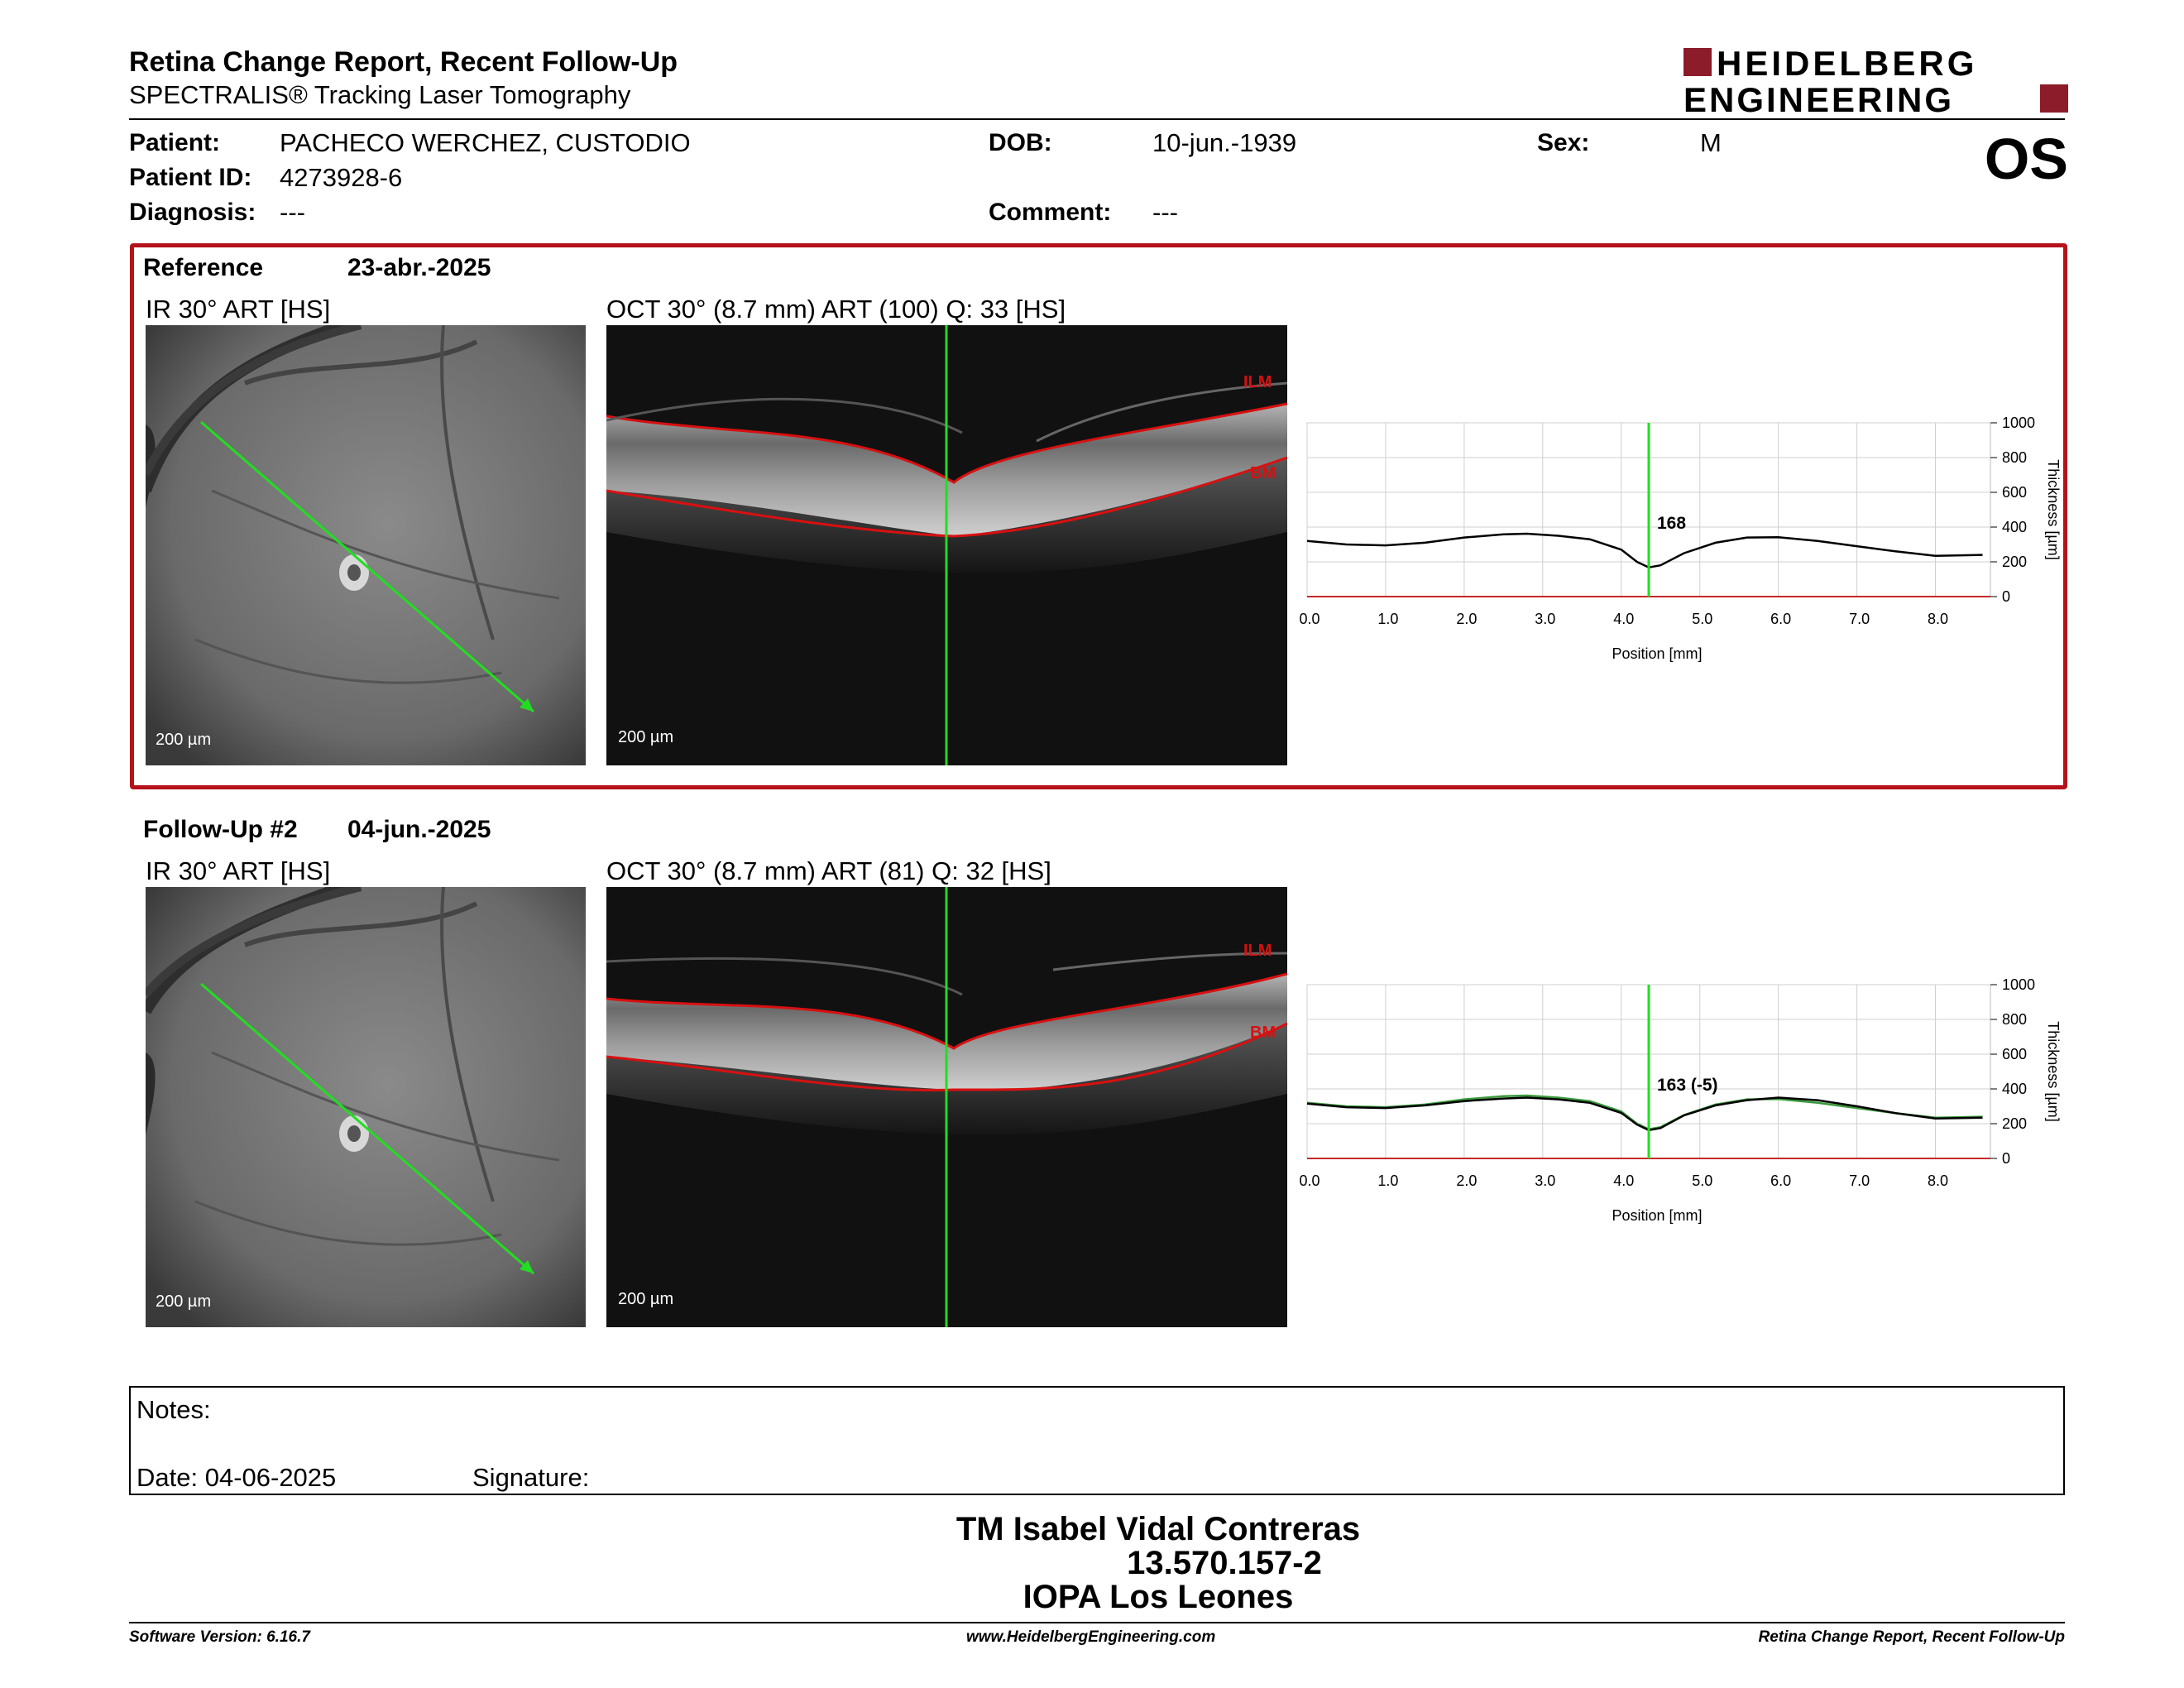 This screenshot has width=2184, height=1688. What do you see at coordinates (1263, 473) in the screenshot?
I see `reference-bm-label: BM` at bounding box center [1263, 473].